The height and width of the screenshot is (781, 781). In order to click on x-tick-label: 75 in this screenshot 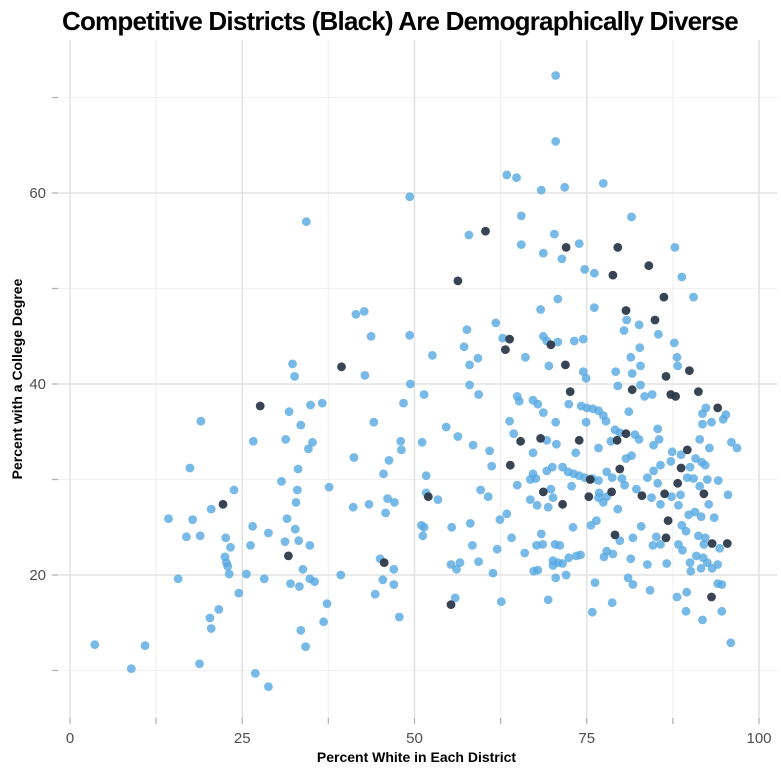, I will do `click(586, 738)`.